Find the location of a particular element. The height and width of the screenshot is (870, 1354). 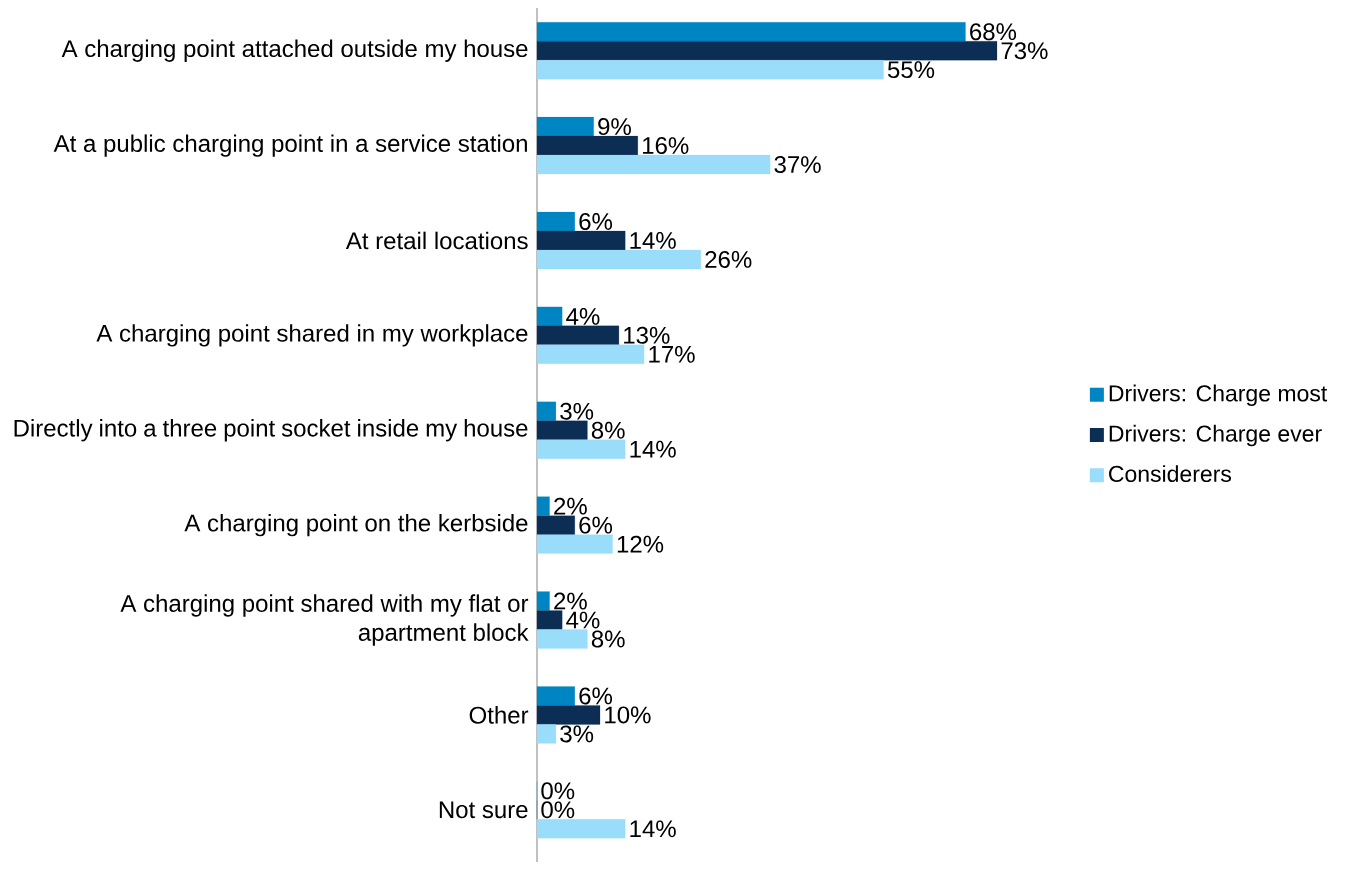

y-tick-label: Other is located at coordinates (499, 715).